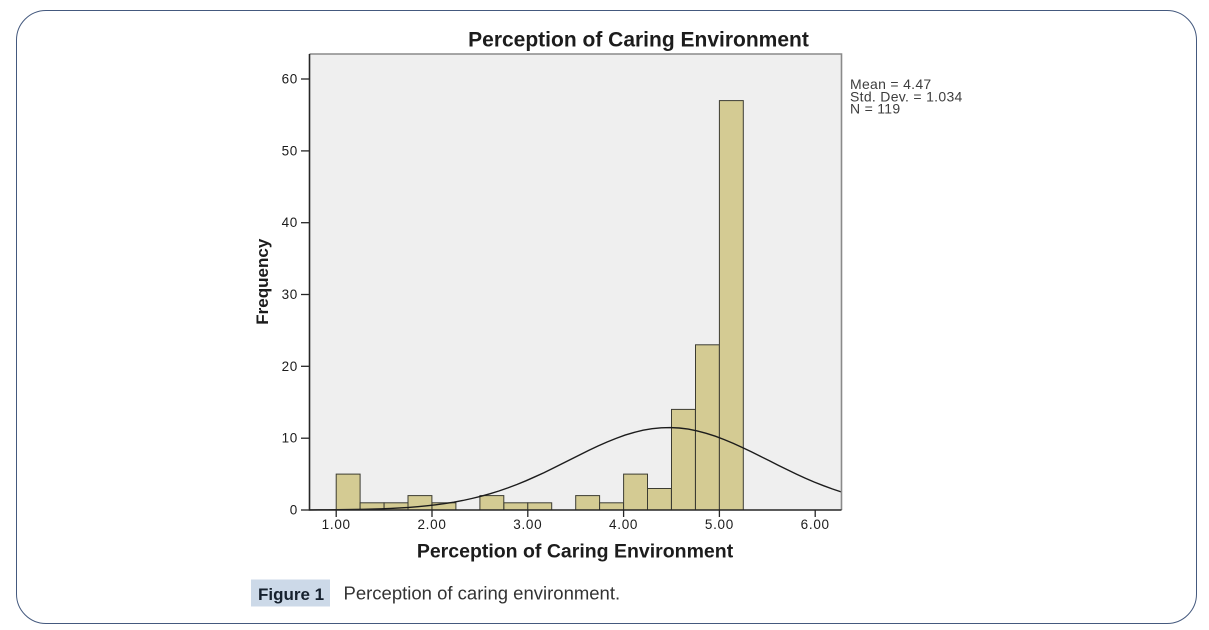 The width and height of the screenshot is (1209, 630). I want to click on svg-text: 20, so click(290, 366).